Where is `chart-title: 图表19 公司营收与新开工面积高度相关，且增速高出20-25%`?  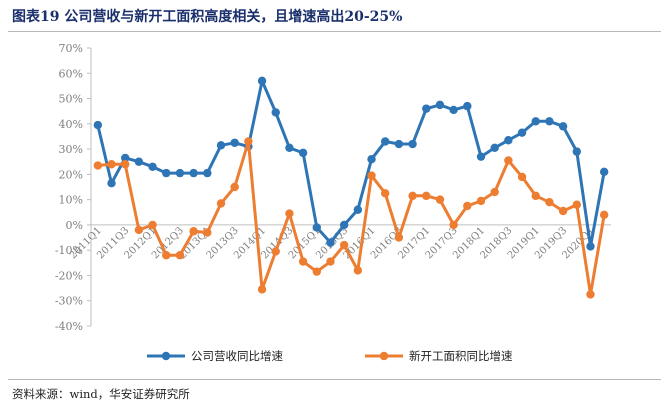 chart-title: 图表19 公司营收与新开工面积高度相关，且增速高出20-25% is located at coordinates (207, 17).